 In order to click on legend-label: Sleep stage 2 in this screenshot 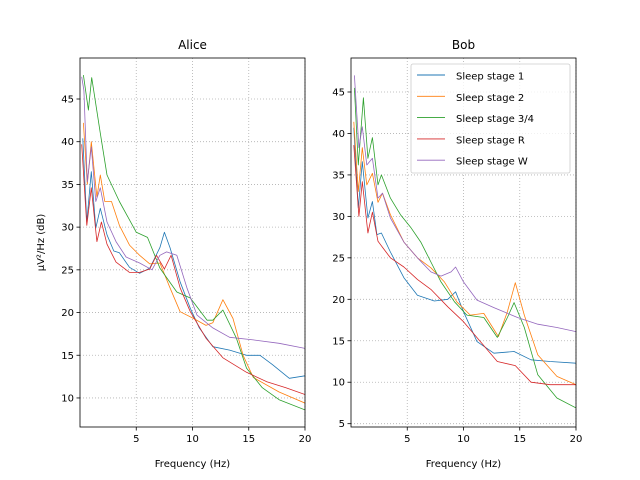, I will do `click(490, 98)`.